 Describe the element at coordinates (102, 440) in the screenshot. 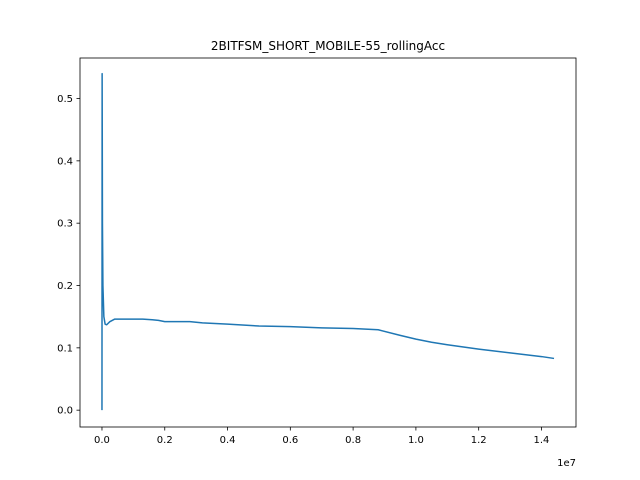

I see `x-tick-label: 0.0` at that location.